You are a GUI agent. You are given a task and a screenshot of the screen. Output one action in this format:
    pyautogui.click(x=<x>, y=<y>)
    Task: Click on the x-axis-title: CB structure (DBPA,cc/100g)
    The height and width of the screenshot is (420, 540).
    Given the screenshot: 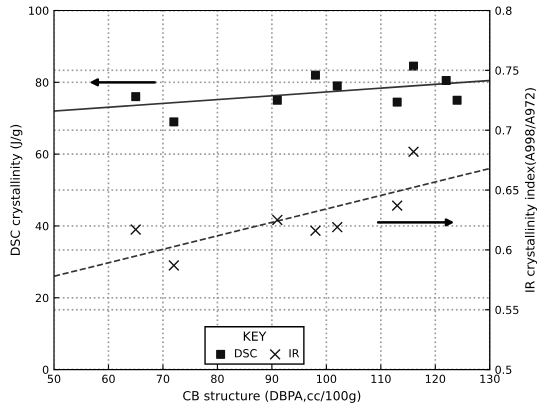 What is the action you would take?
    pyautogui.click(x=271, y=396)
    